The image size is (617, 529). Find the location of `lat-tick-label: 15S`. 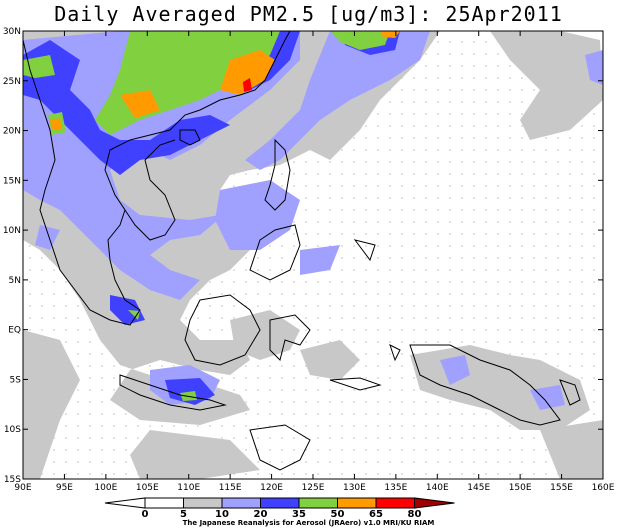

lat-tick-label: 15S is located at coordinates (12, 480).